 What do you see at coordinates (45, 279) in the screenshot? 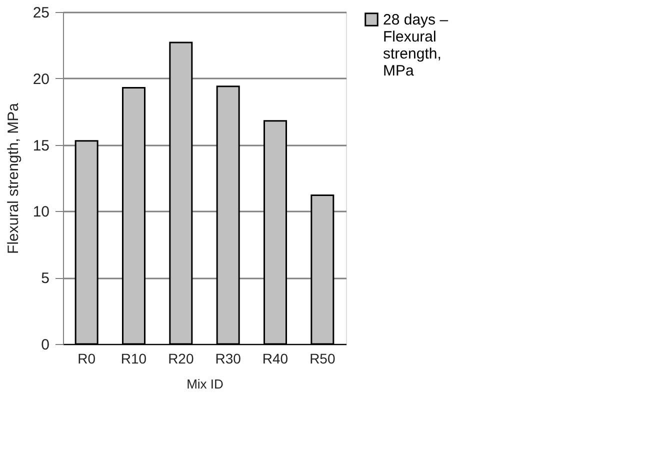
I see `y-tick-label: 5` at bounding box center [45, 279].